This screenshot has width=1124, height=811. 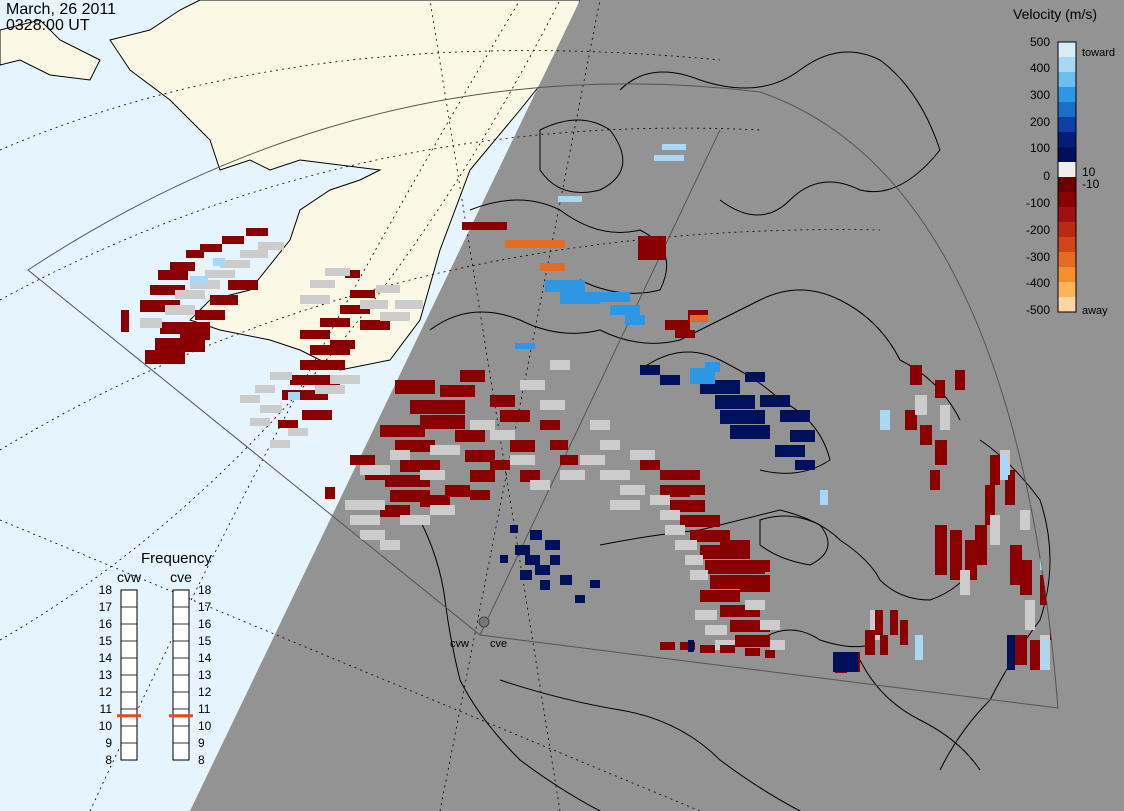 I want to click on region-northeast-scatter, so click(x=981, y=517).